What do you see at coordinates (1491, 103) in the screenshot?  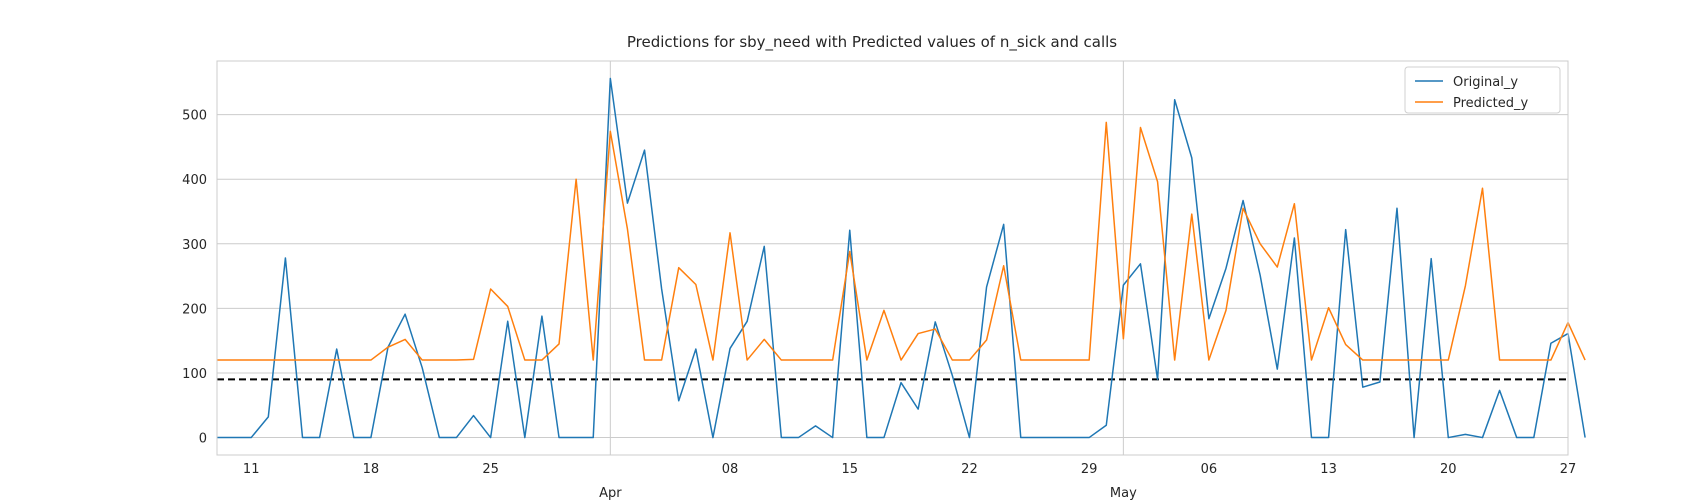 I see `legend-label: Predicted_y` at bounding box center [1491, 103].